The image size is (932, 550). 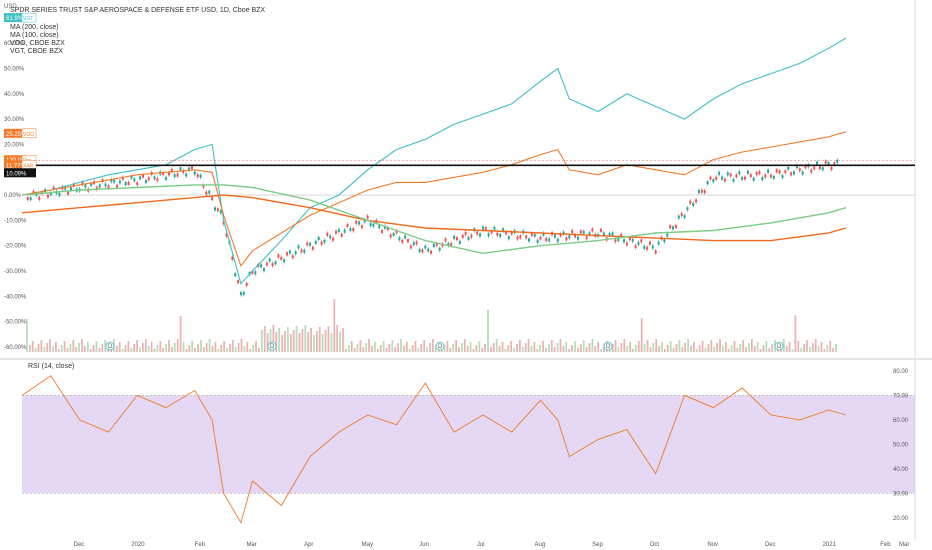 I want to click on y-tick-label: -40.00%, so click(x=15, y=297).